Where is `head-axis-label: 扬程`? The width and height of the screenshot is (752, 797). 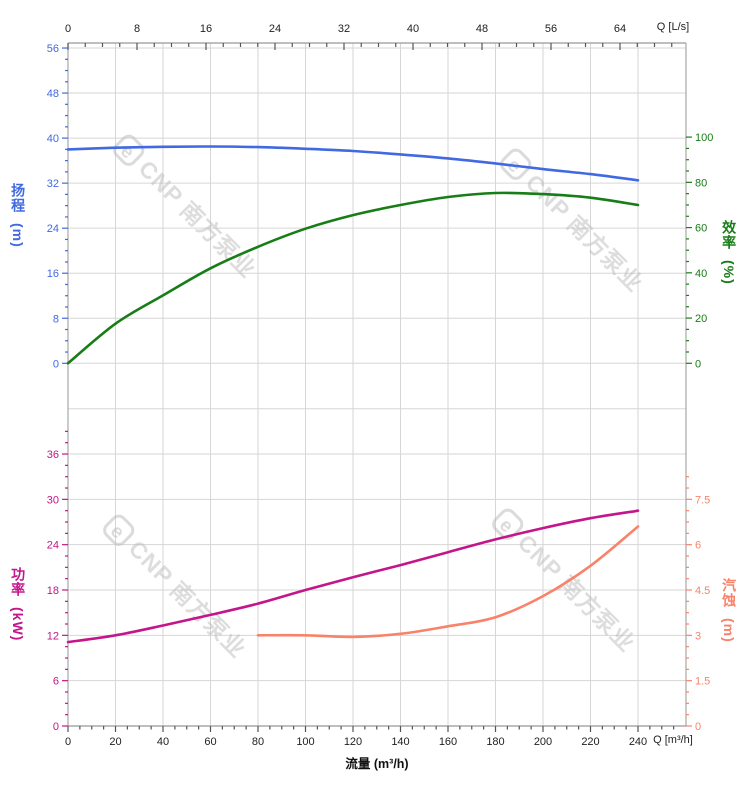
head-axis-label: 扬程 is located at coordinates (18, 198).